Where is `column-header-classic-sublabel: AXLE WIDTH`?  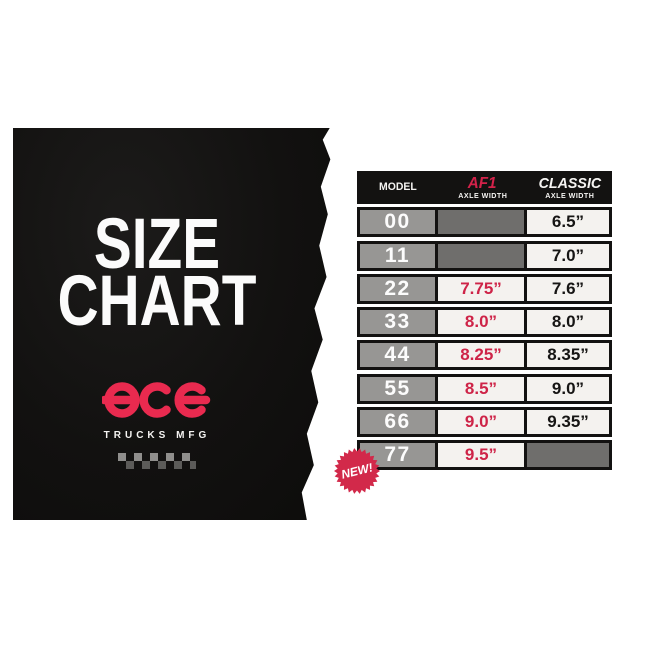
column-header-classic-sublabel: AXLE WIDTH is located at coordinates (569, 195).